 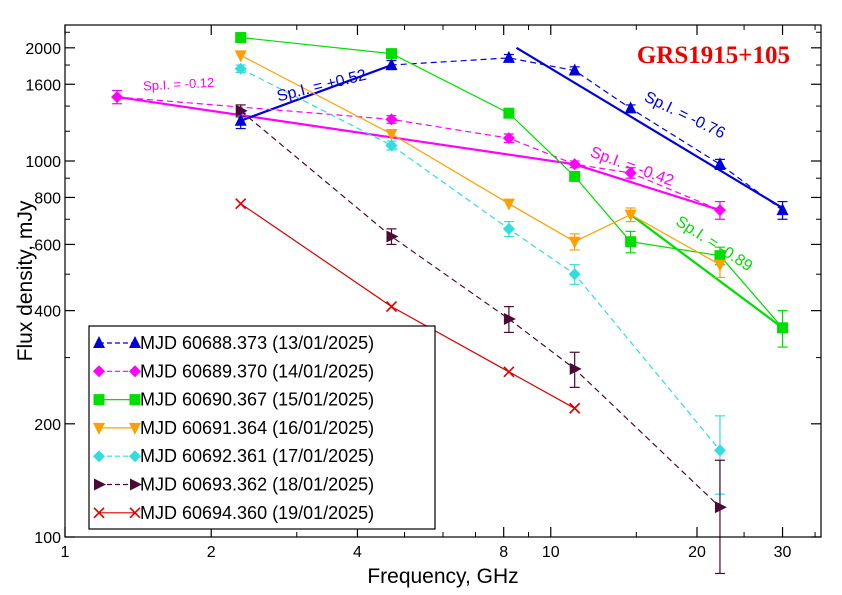 What do you see at coordinates (257, 513) in the screenshot?
I see `legend-label: MJD 60694.360 (19/01/2025)` at bounding box center [257, 513].